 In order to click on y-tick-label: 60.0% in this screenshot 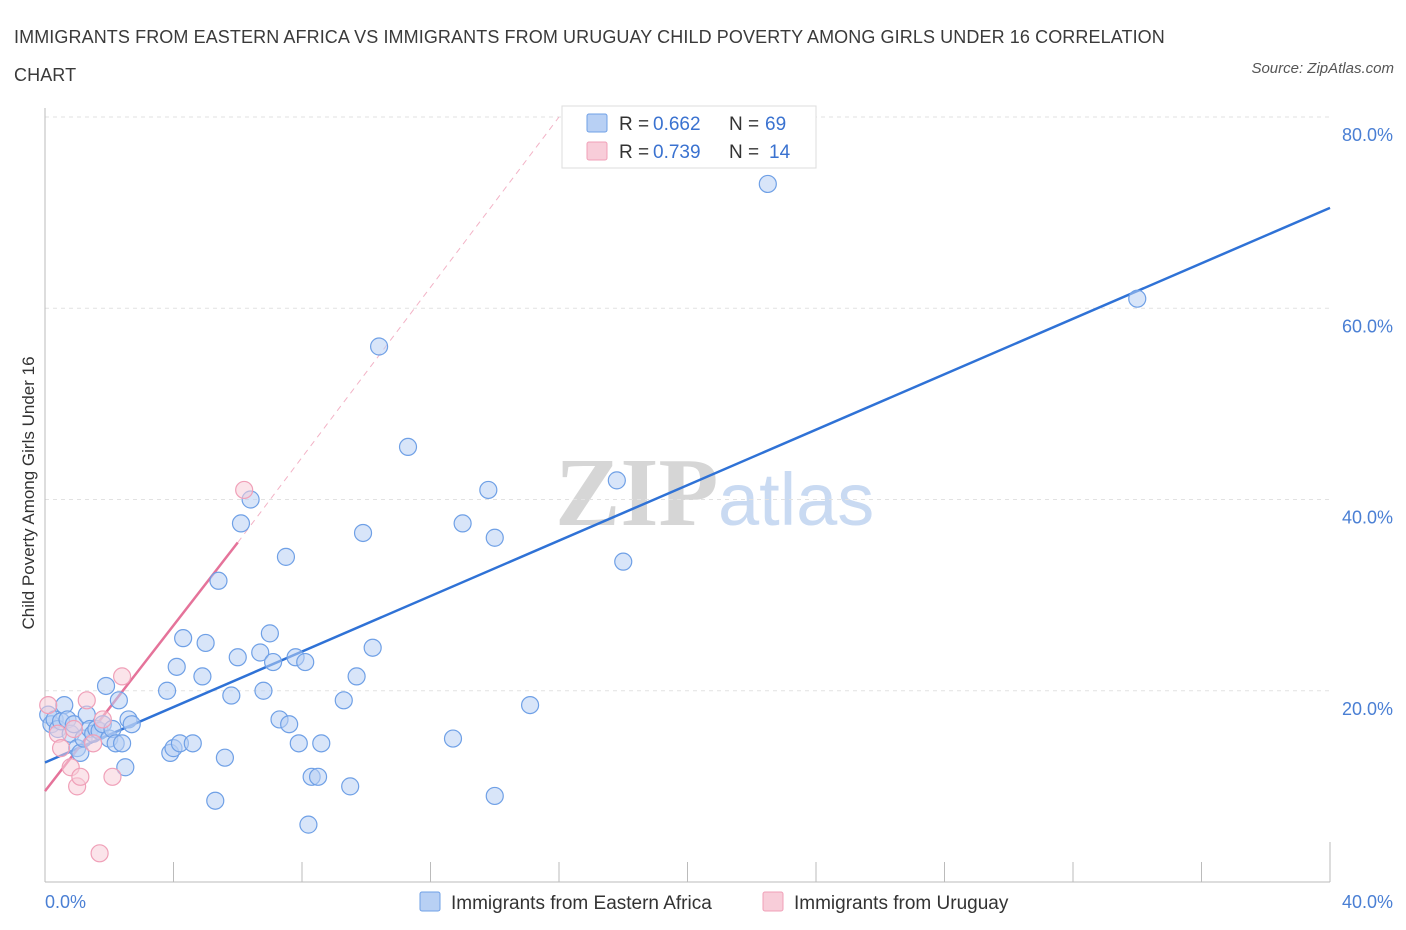, I will do `click(1367, 326)`.